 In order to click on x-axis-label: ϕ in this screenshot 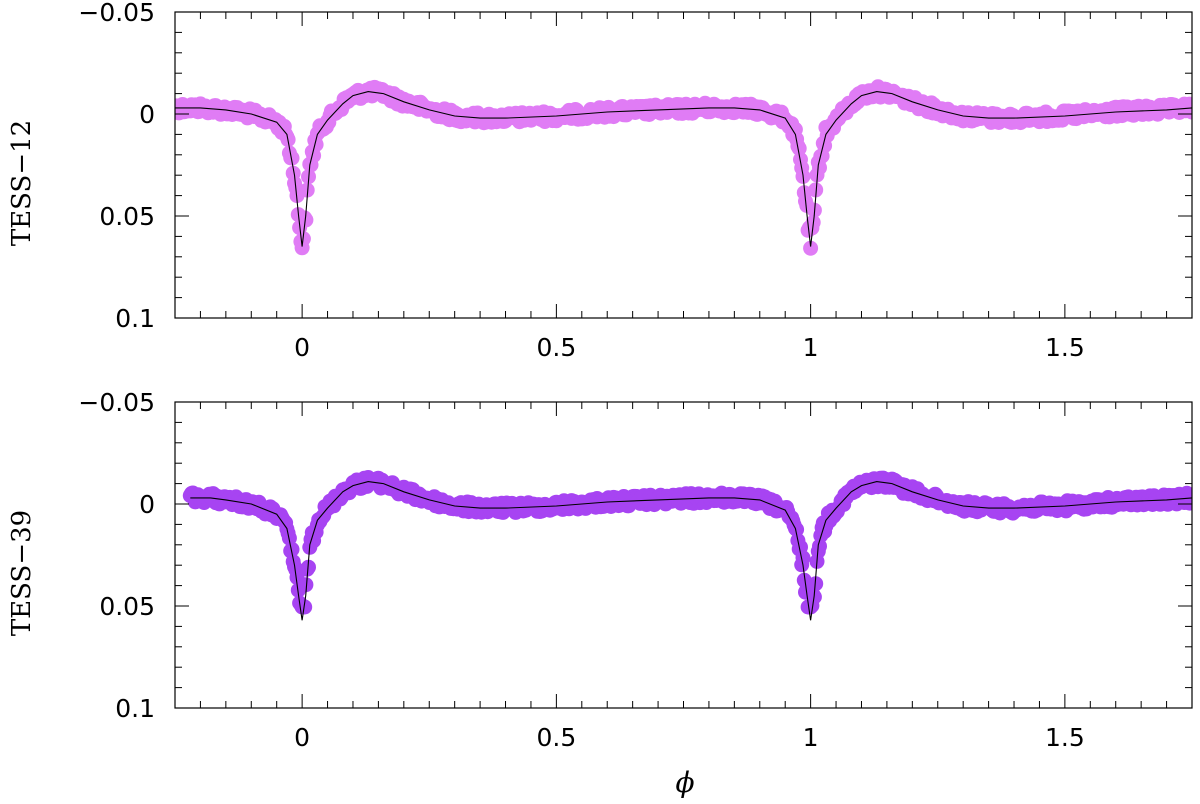, I will do `click(684, 782)`.